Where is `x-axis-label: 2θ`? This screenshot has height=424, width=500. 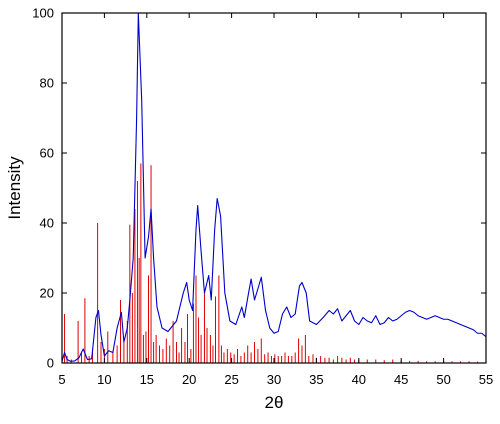
x-axis-label: 2θ is located at coordinates (274, 402).